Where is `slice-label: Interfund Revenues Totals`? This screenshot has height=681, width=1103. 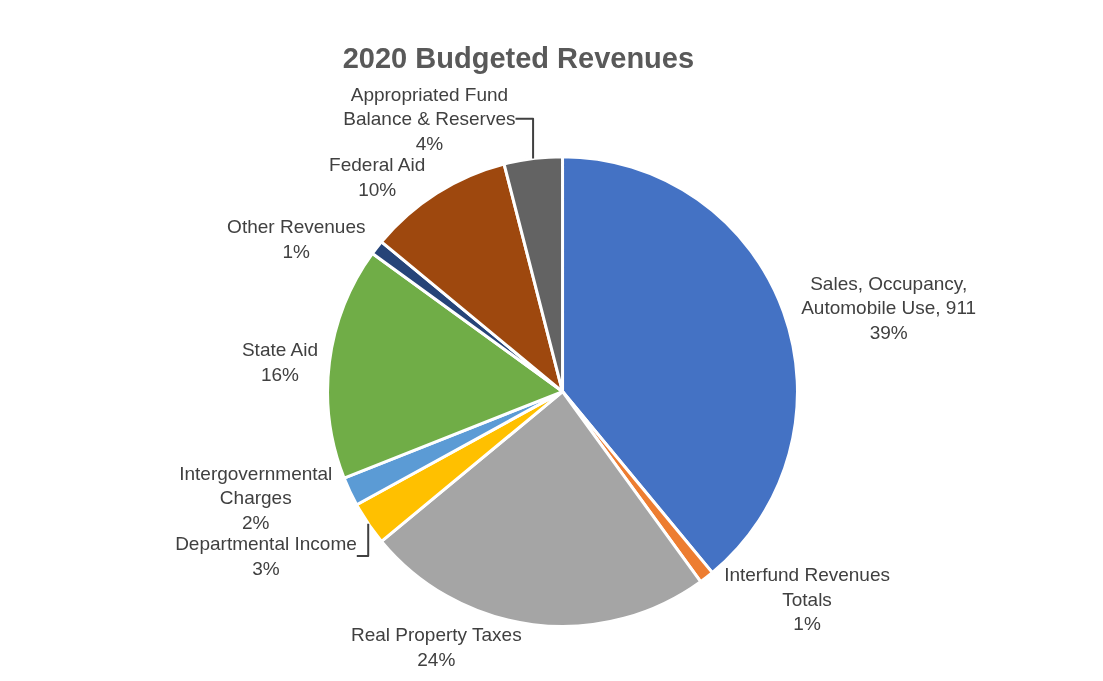 slice-label: Interfund Revenues Totals is located at coordinates (807, 586).